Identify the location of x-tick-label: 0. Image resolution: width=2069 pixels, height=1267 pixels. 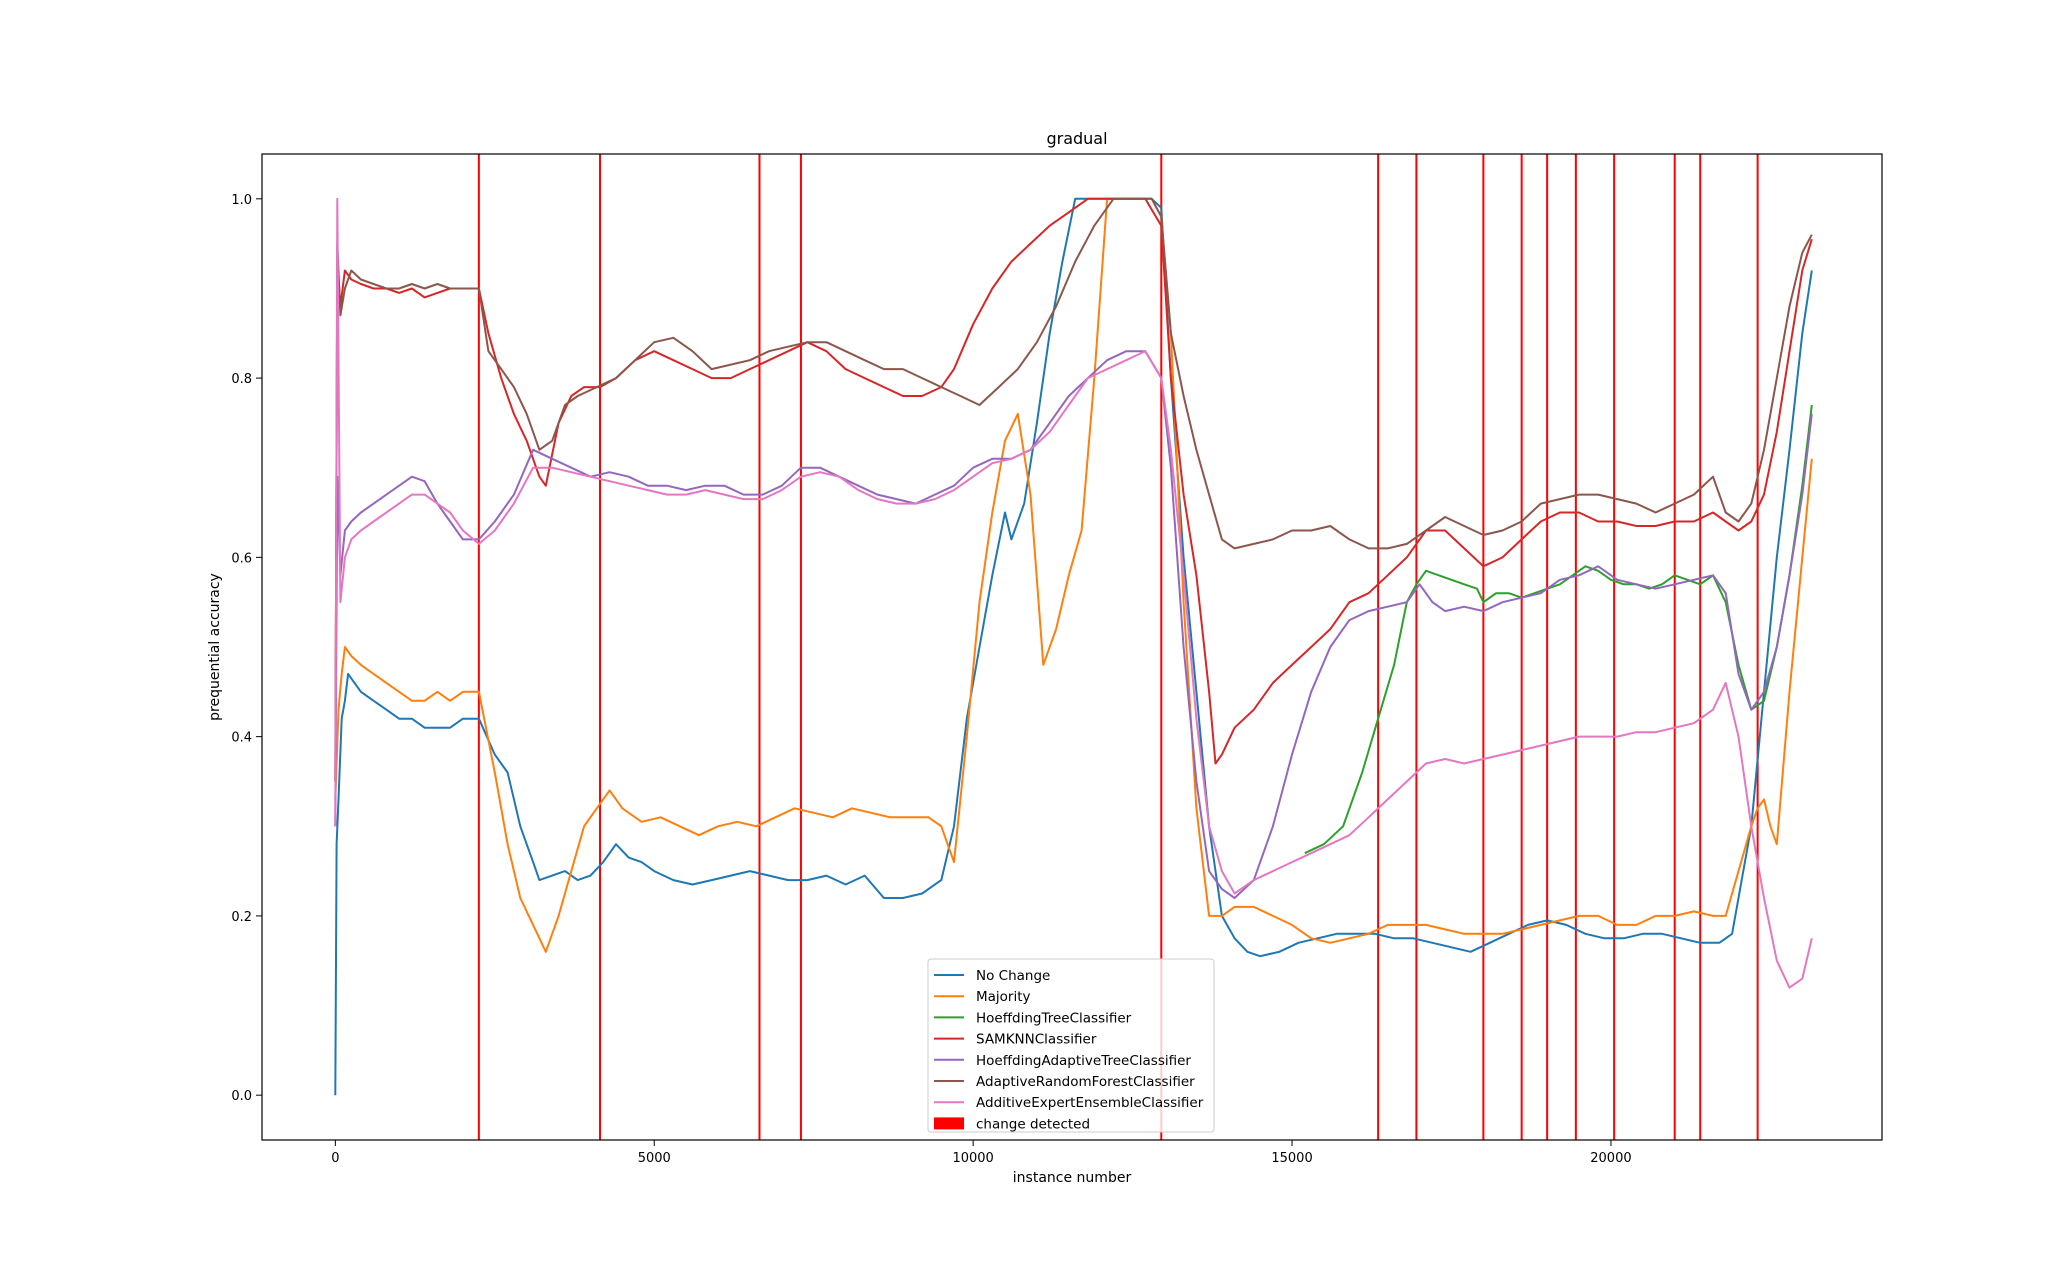
(335, 1158).